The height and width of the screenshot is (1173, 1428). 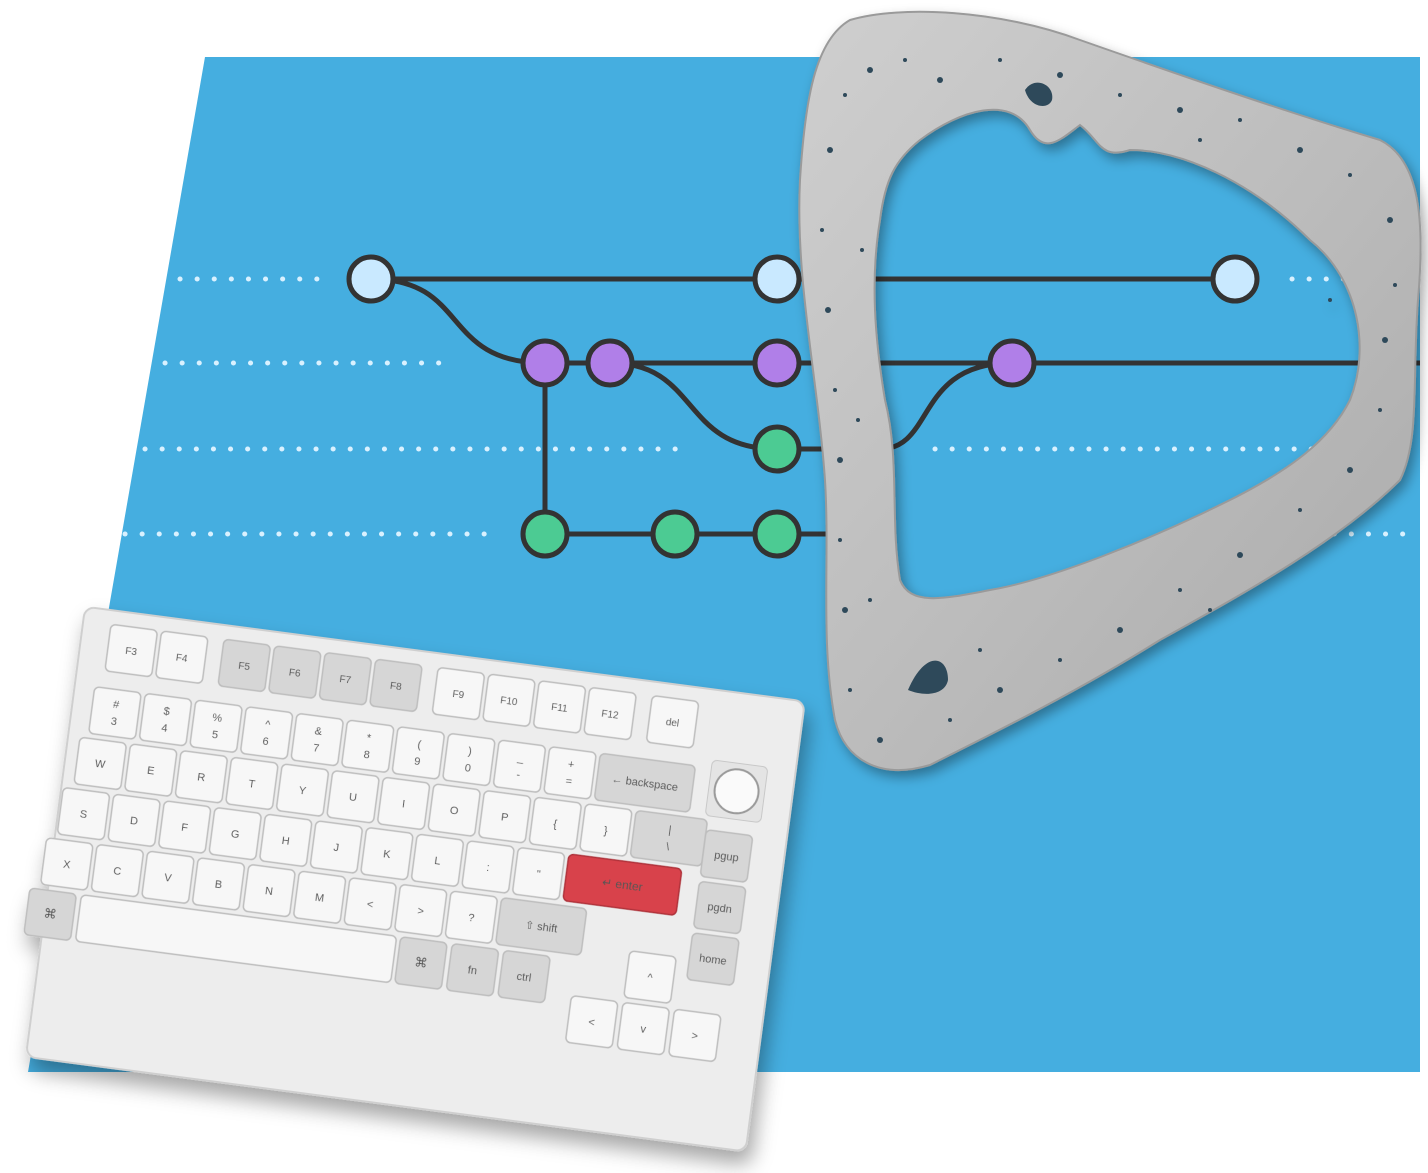 What do you see at coordinates (505, 817) in the screenshot?
I see `key-letter: P` at bounding box center [505, 817].